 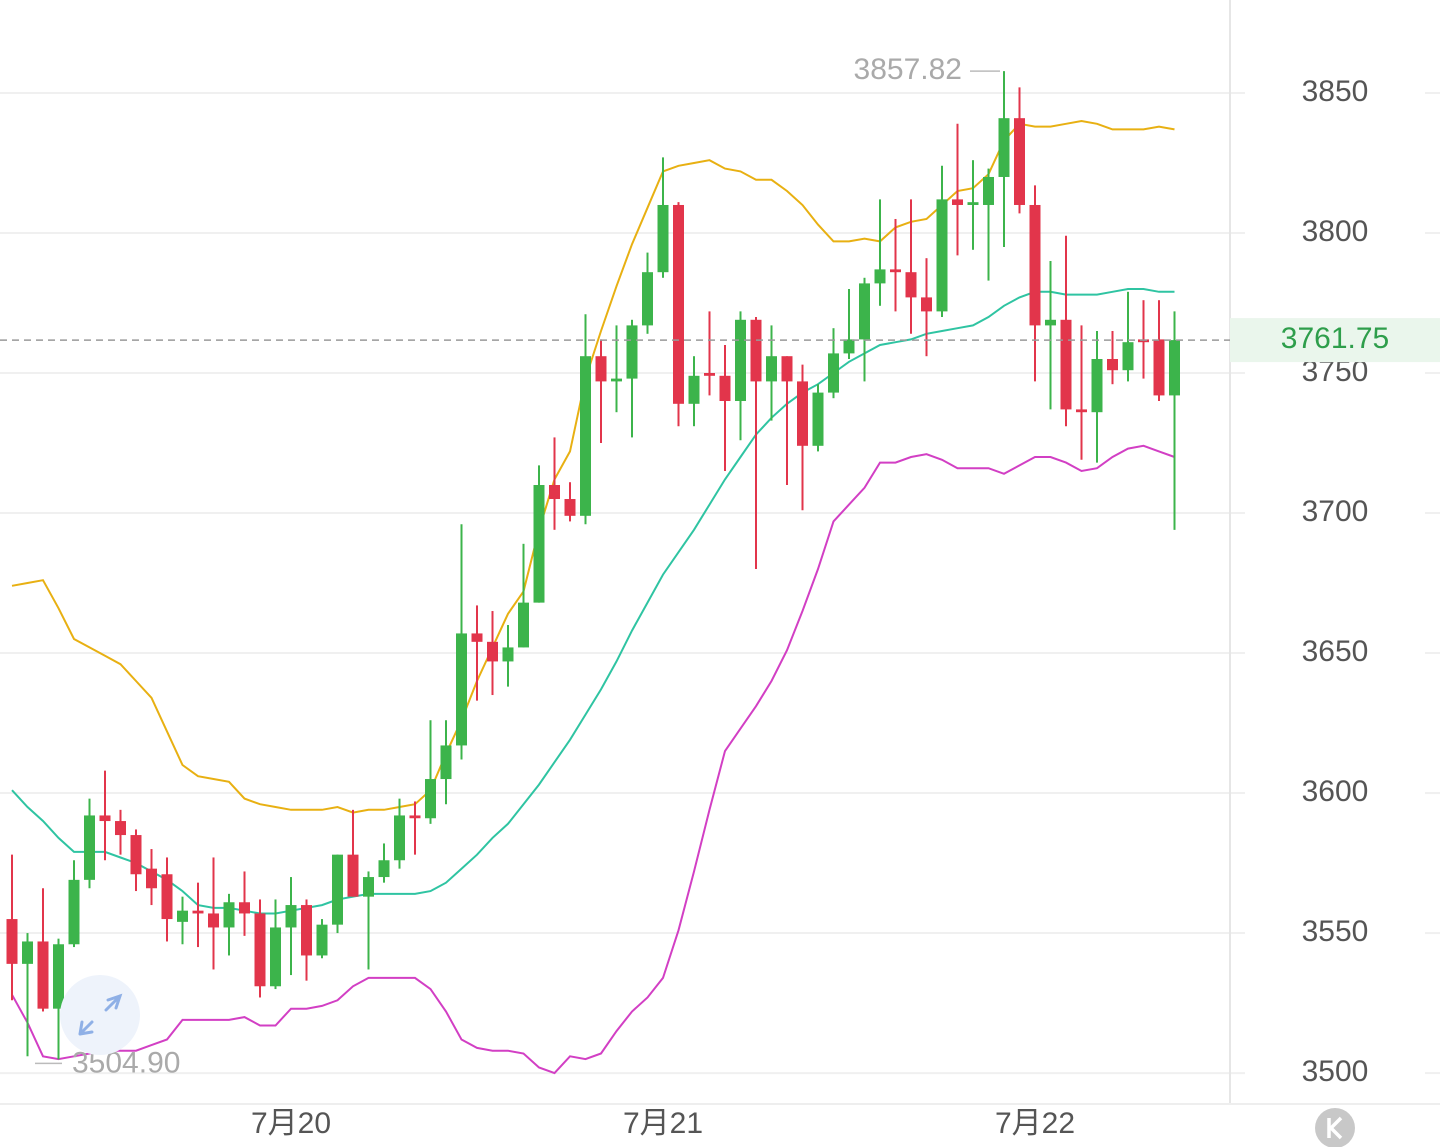 I want to click on k-icon, so click(x=1335, y=1127).